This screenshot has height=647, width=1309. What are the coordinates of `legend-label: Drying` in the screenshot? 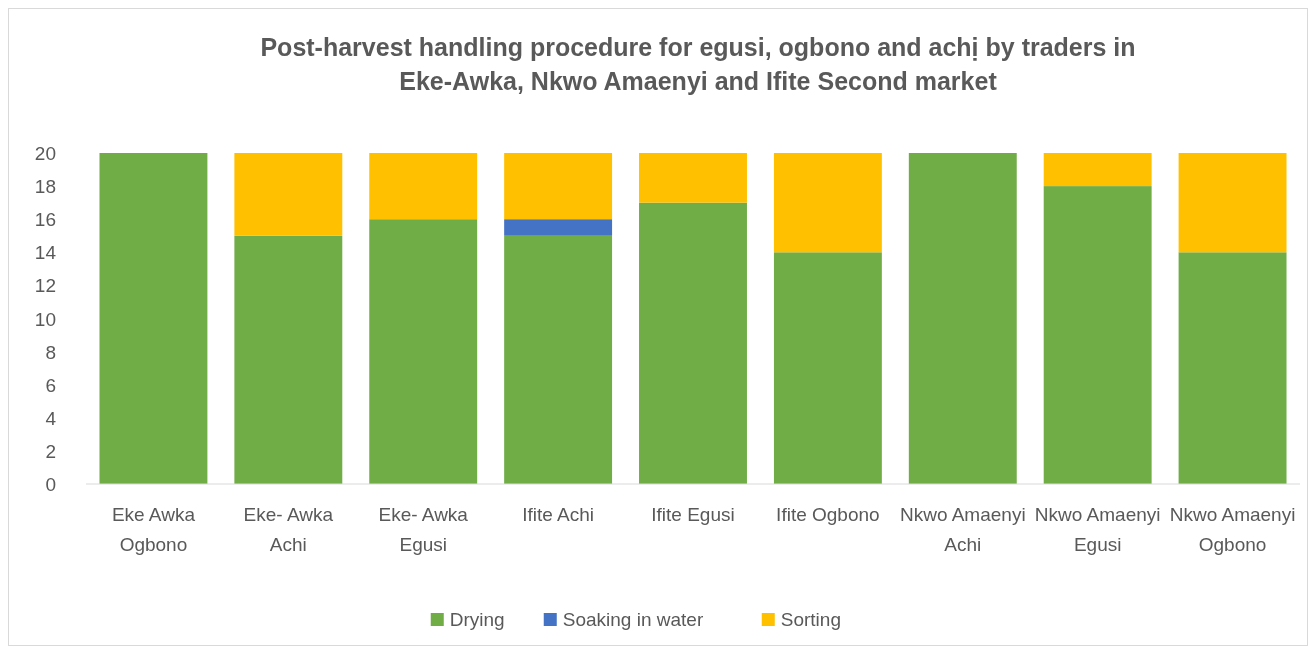 It's located at (477, 619).